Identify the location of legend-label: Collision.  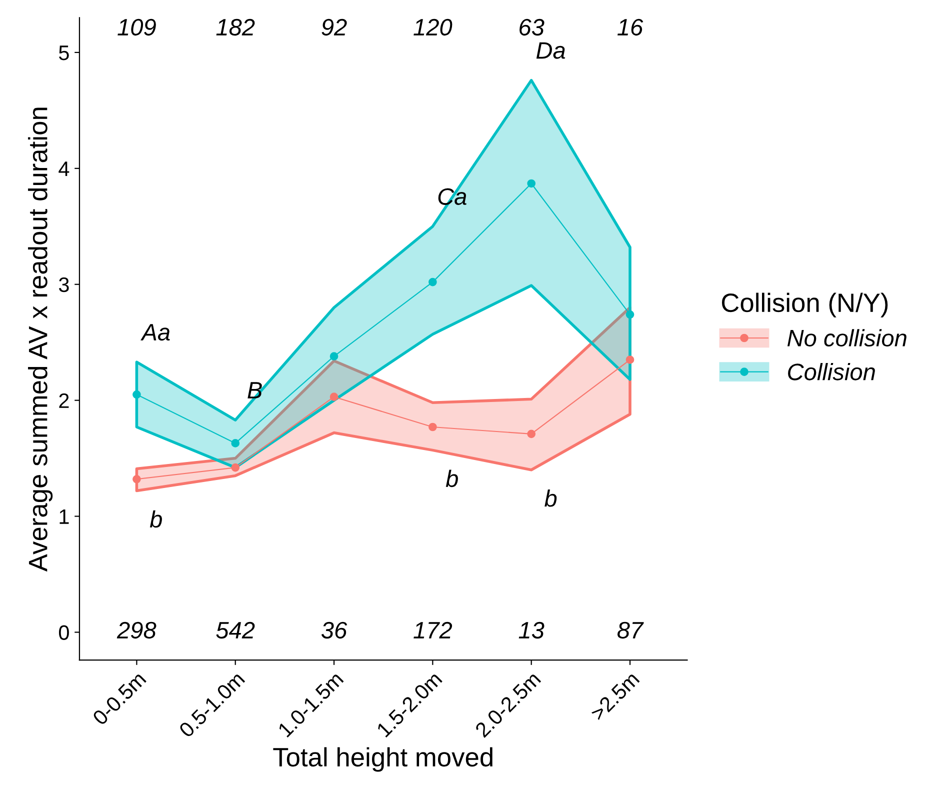
(831, 371).